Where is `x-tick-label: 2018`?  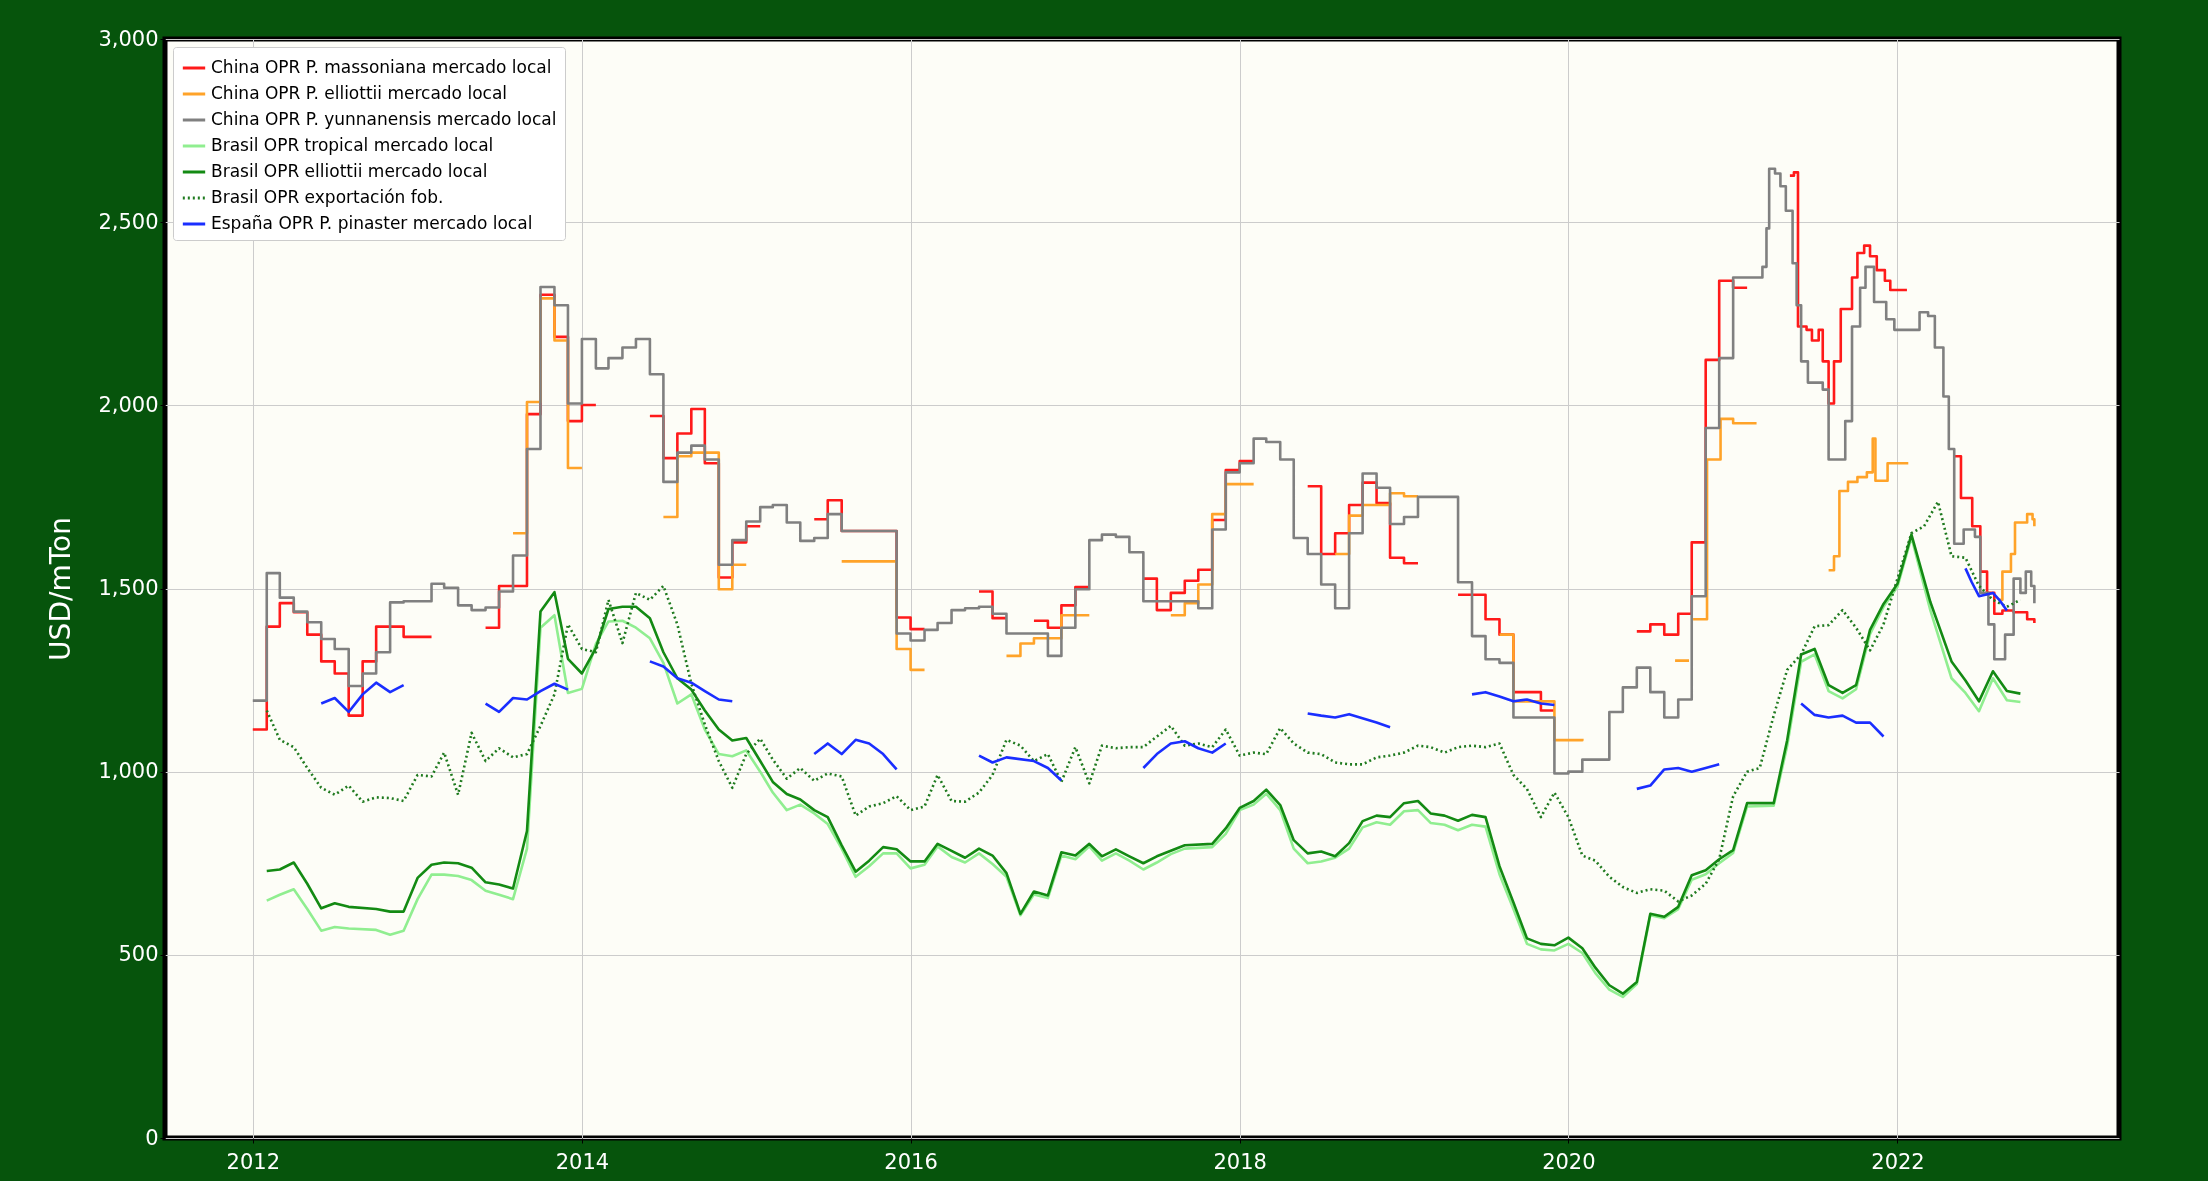
x-tick-label: 2018 is located at coordinates (1240, 1161).